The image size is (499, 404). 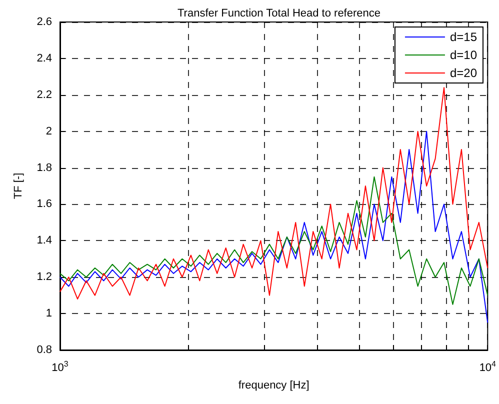 What do you see at coordinates (44, 240) in the screenshot?
I see `y-tick-label: 1.4` at bounding box center [44, 240].